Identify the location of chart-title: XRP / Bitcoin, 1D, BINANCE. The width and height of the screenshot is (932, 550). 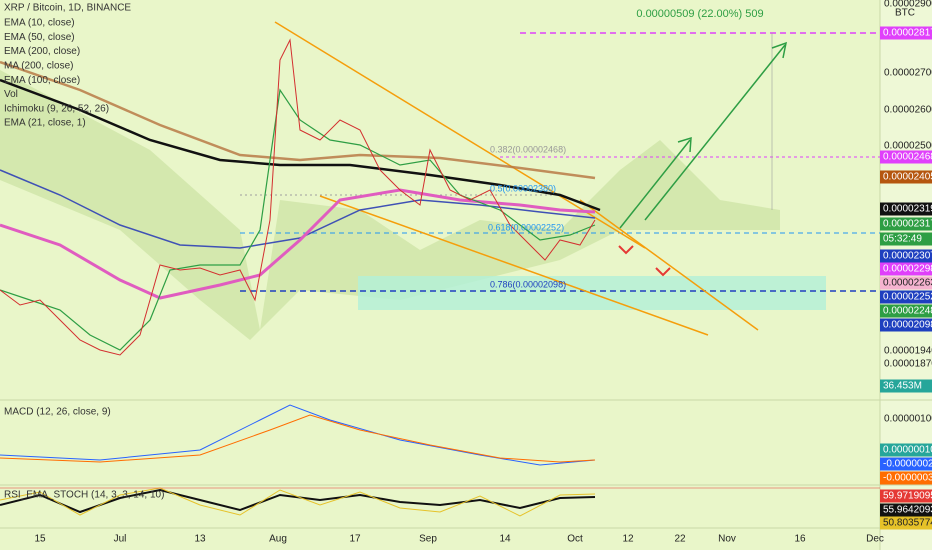
(67, 8).